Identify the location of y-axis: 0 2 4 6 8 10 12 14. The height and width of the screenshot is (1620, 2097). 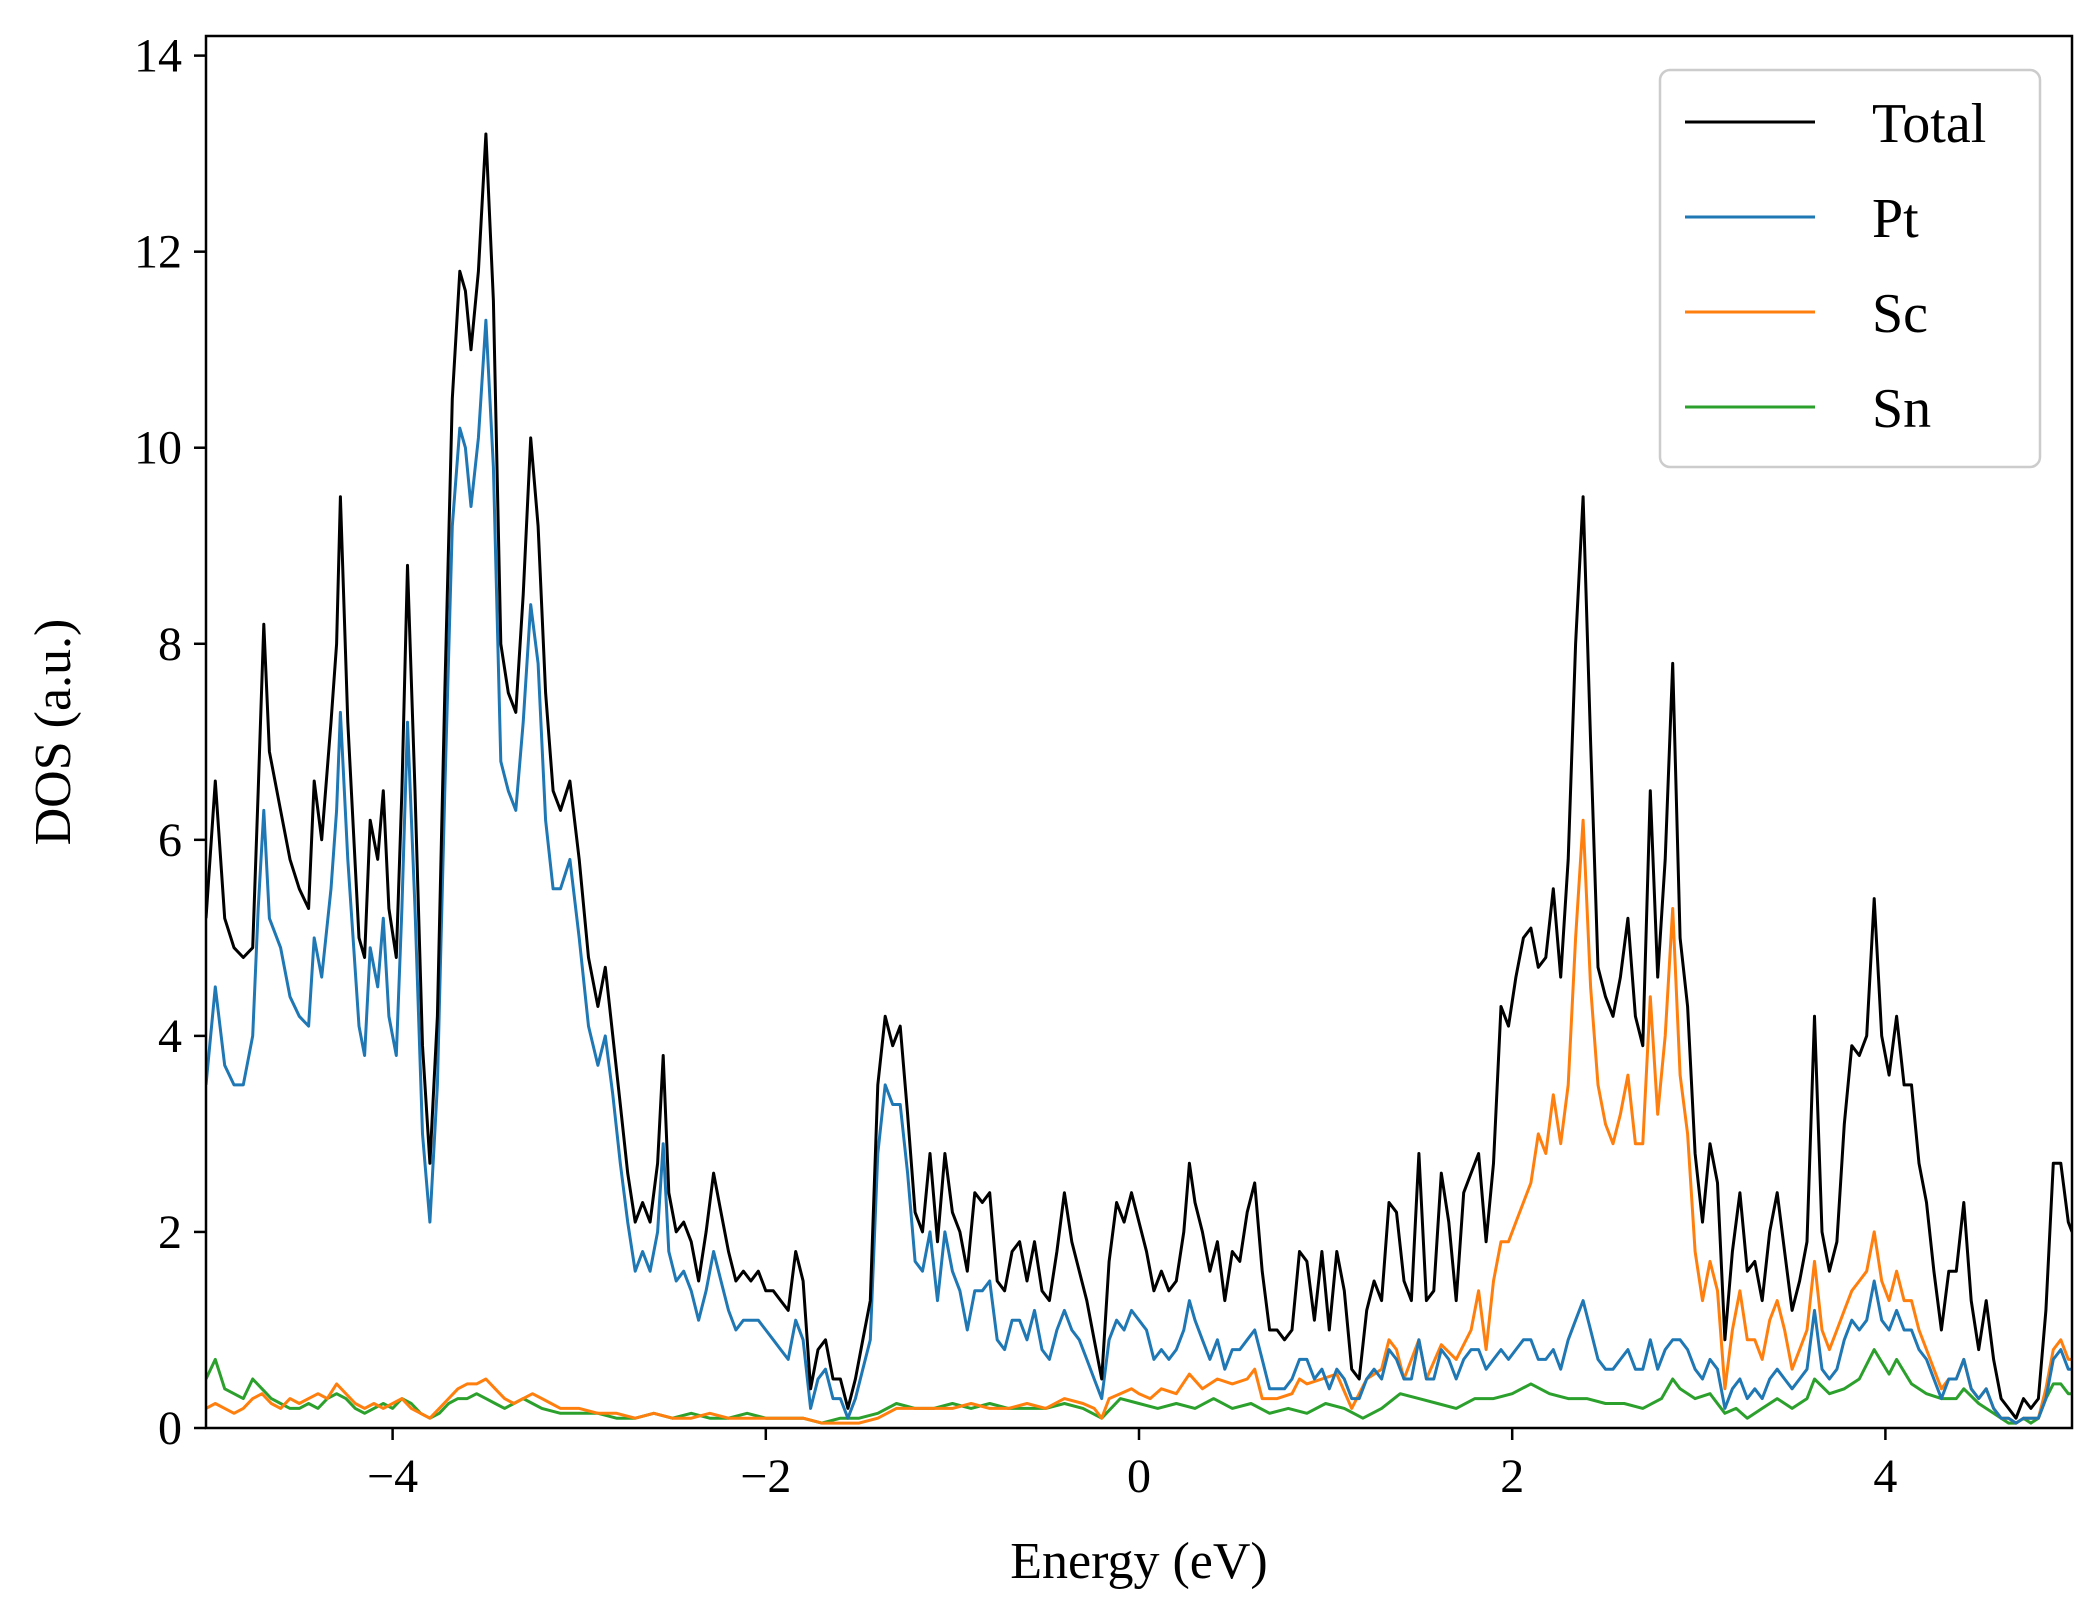
(170, 742).